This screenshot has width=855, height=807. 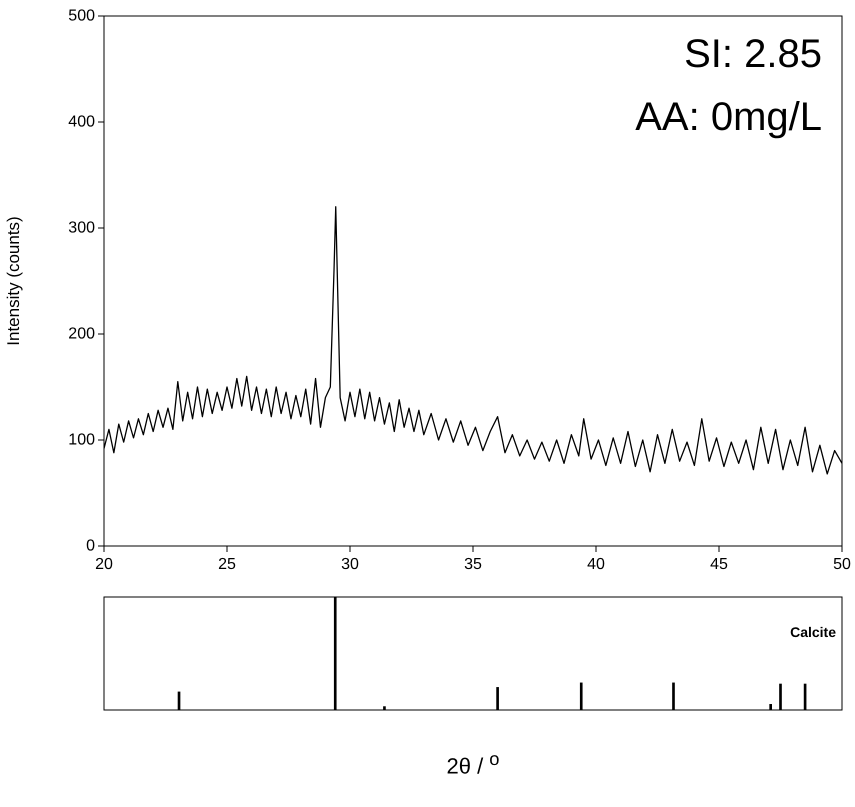 I want to click on x-tick-label: 30, so click(x=350, y=565).